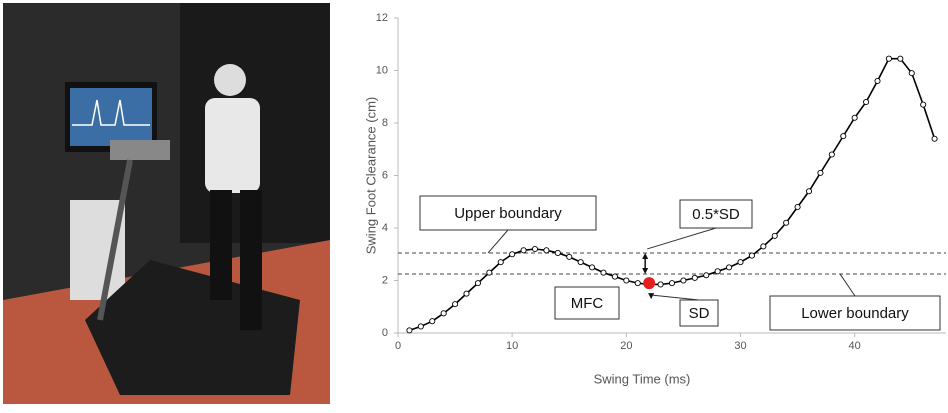  I want to click on y-tick-label: 4, so click(385, 228).